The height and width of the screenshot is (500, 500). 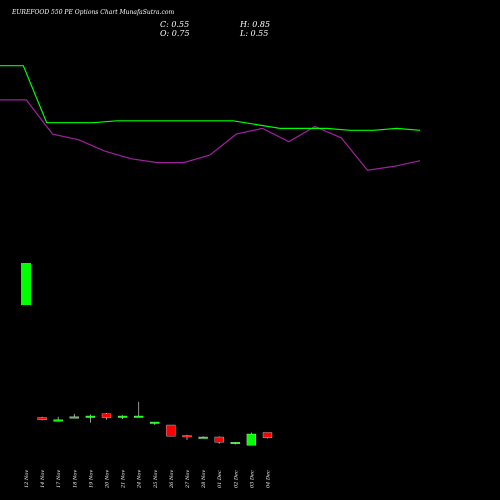 What do you see at coordinates (156, 479) in the screenshot?
I see `x-tick-label: 25 Nov` at bounding box center [156, 479].